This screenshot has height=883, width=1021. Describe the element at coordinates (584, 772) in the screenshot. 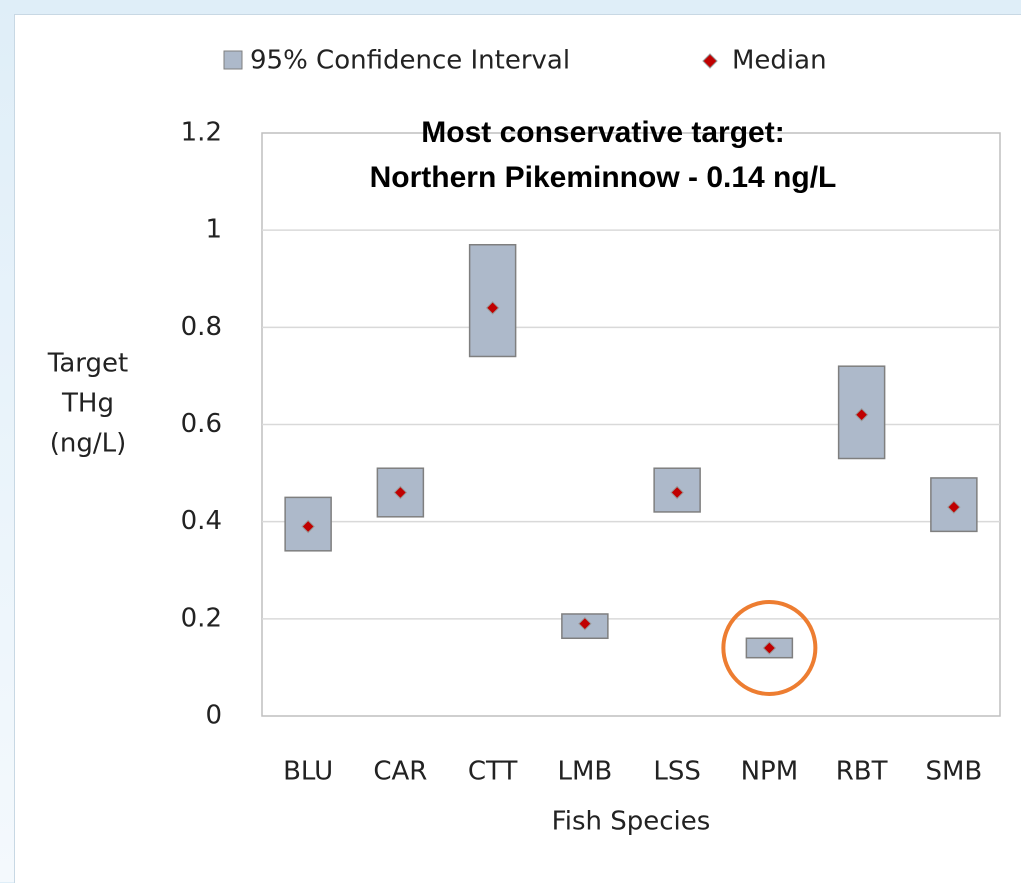

I see `x-tick-label: LMB` at that location.